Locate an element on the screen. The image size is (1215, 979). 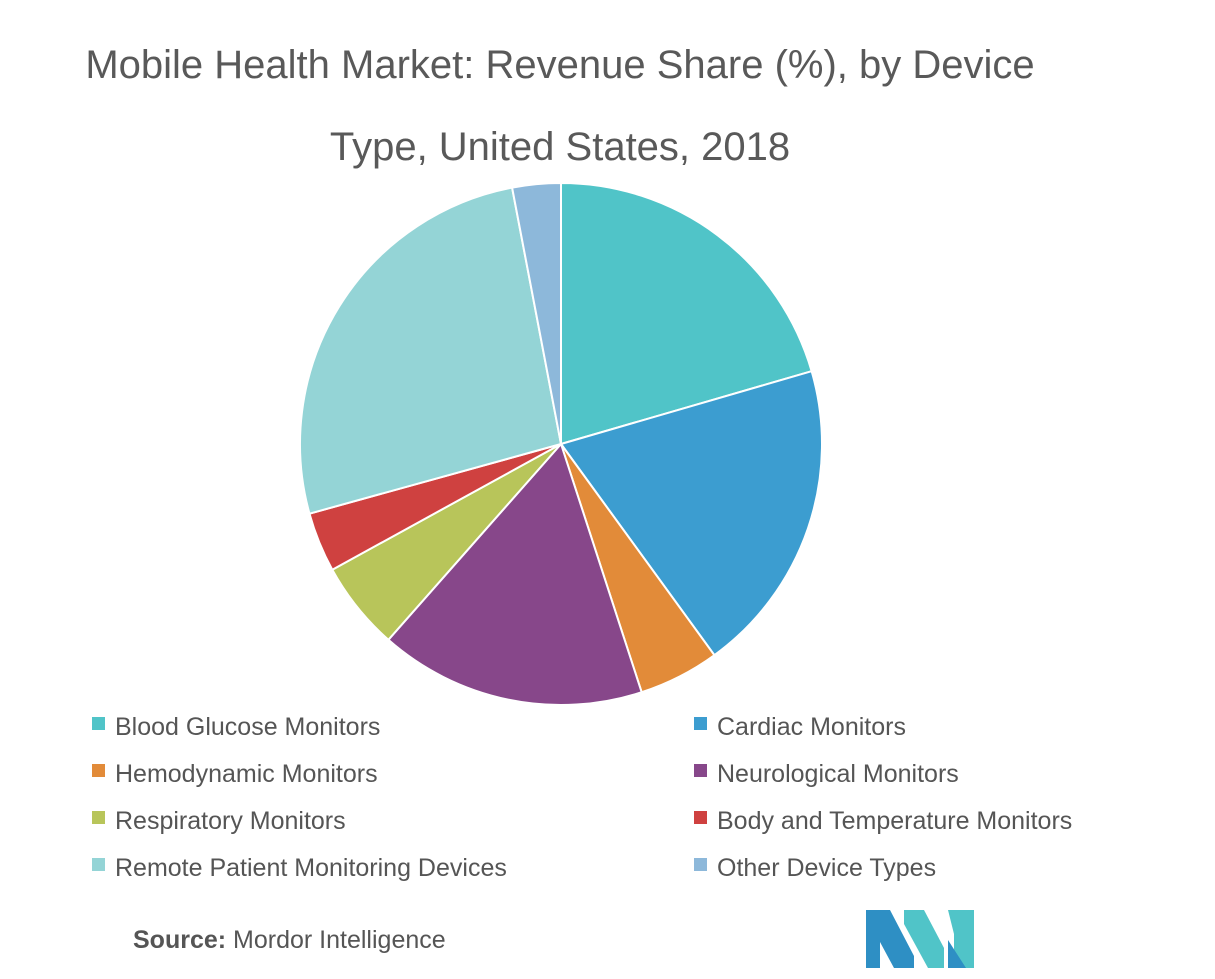
mordor-intelligence-logo is located at coordinates (920, 939).